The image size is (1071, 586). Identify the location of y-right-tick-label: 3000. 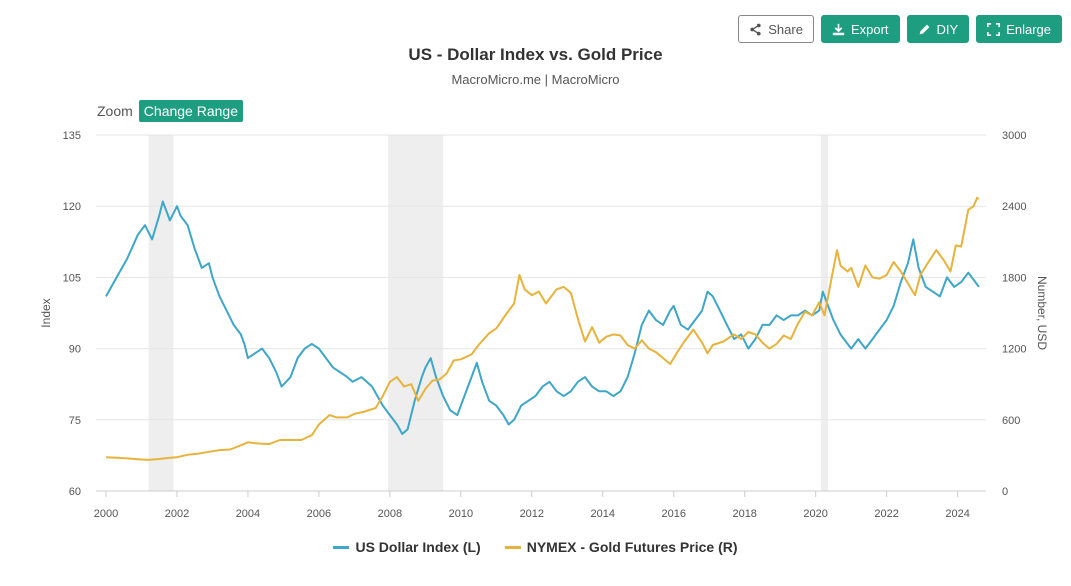
(1014, 136).